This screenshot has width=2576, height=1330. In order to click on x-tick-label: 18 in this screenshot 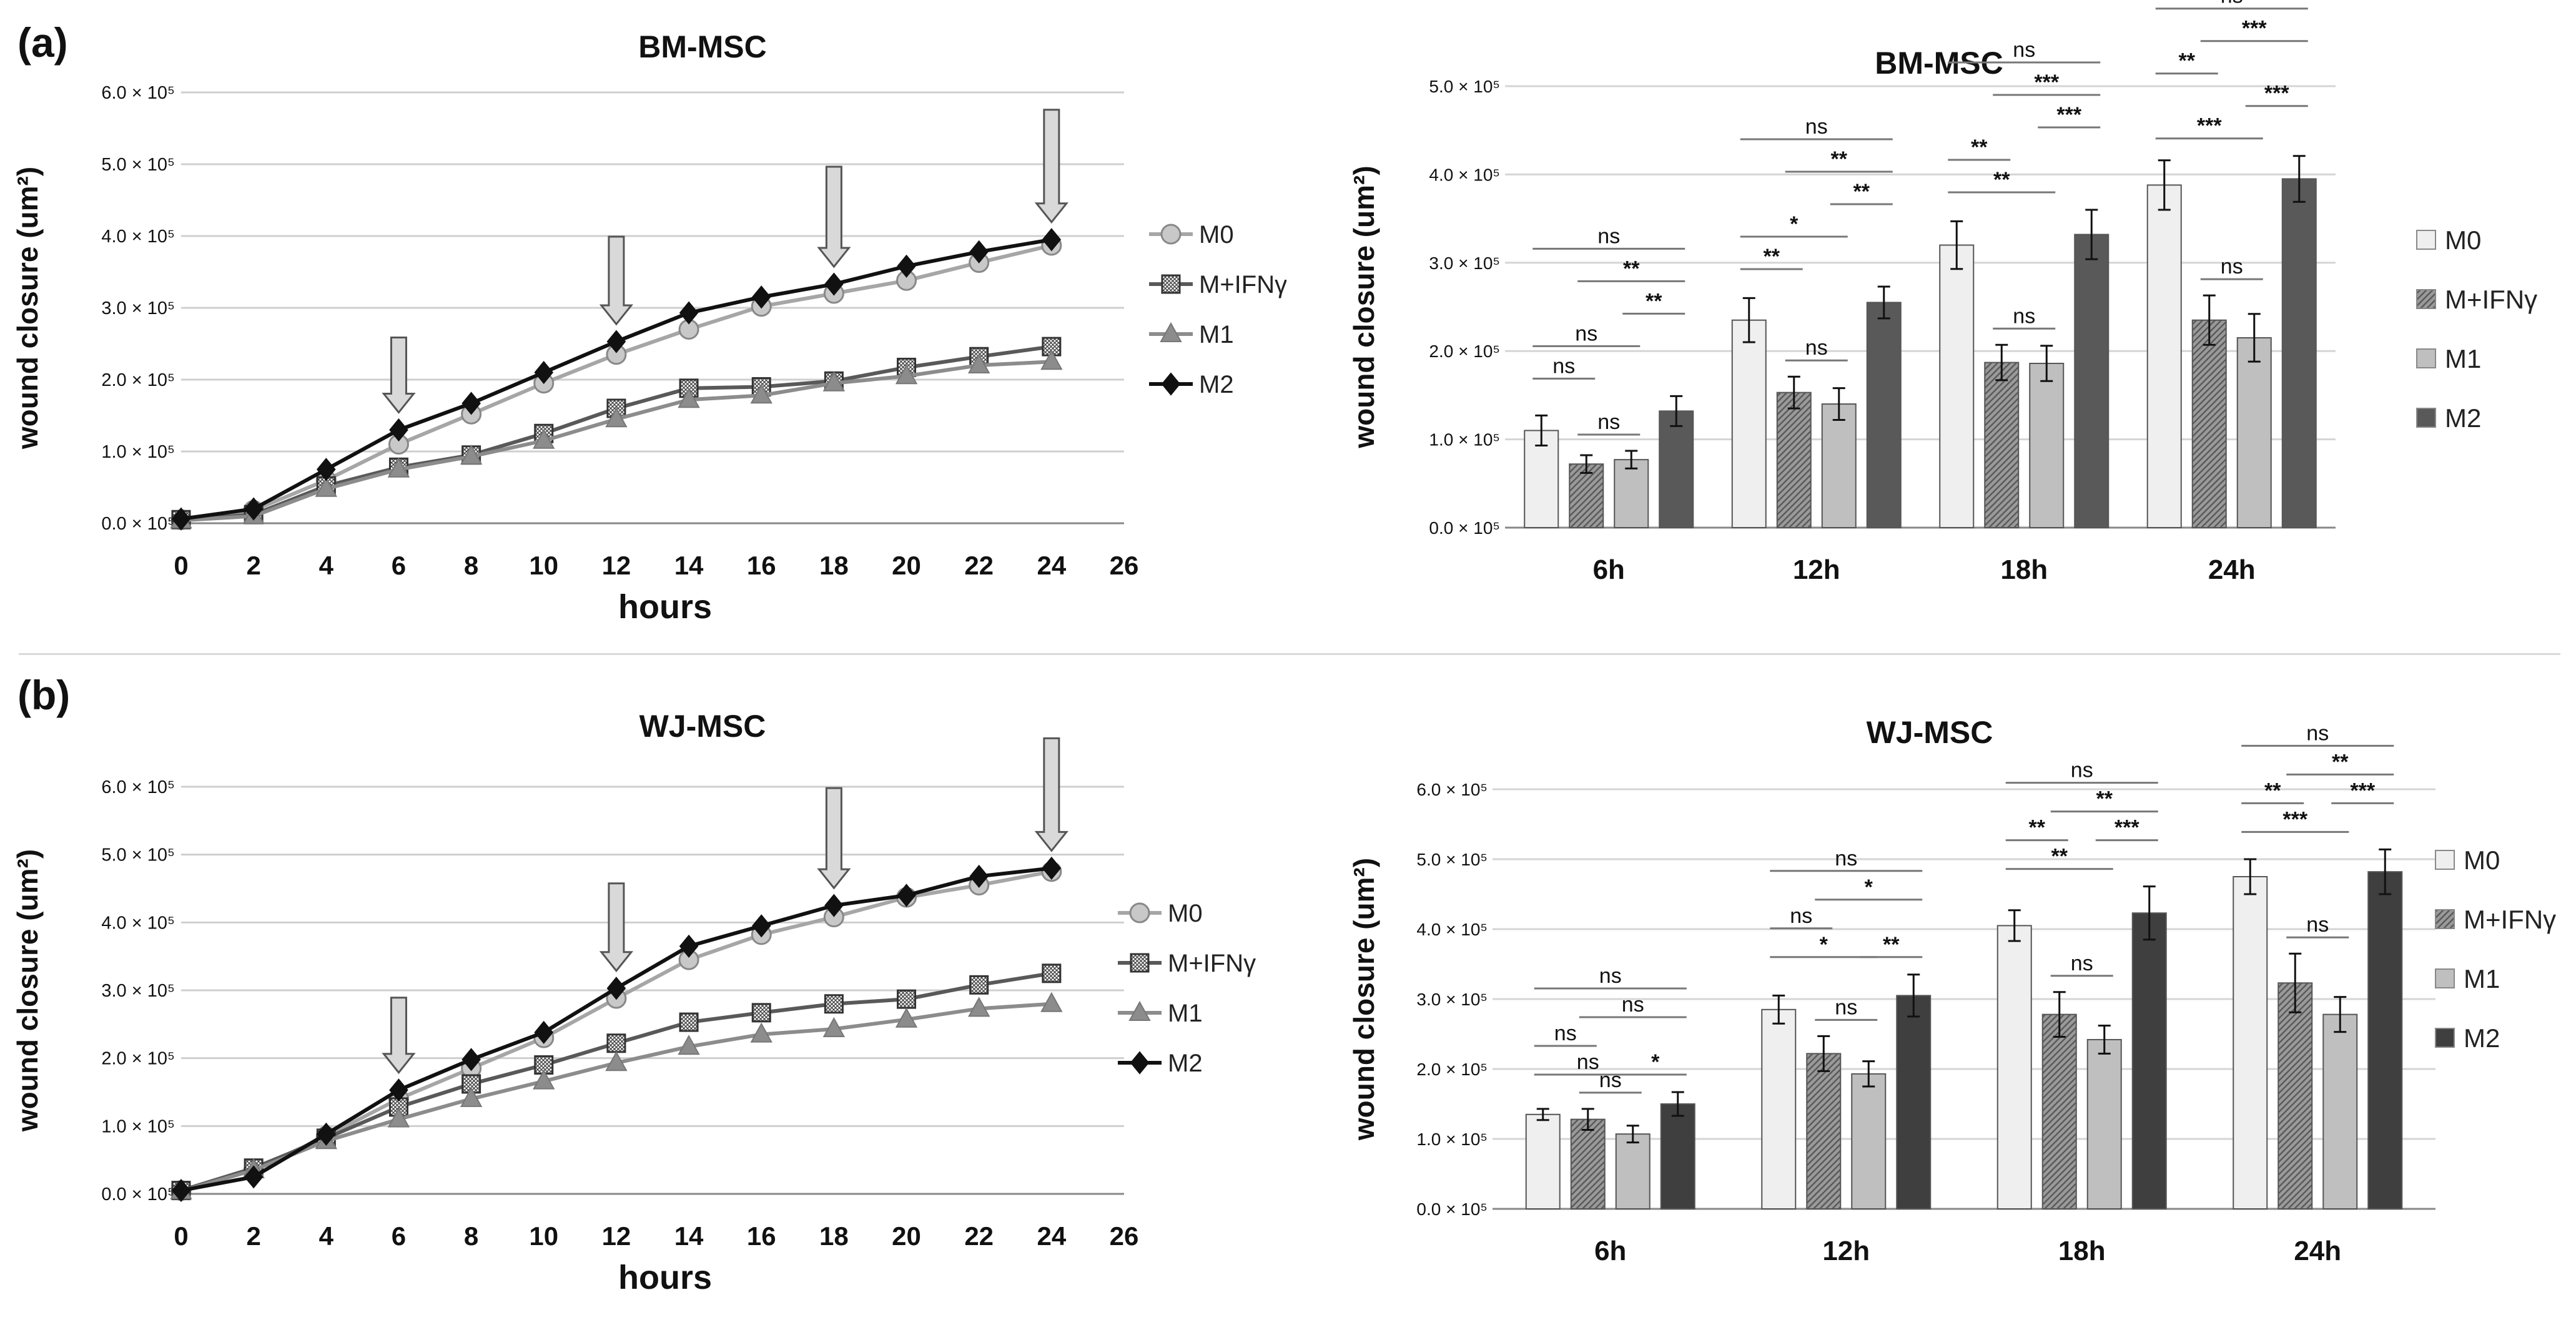, I will do `click(834, 1236)`.